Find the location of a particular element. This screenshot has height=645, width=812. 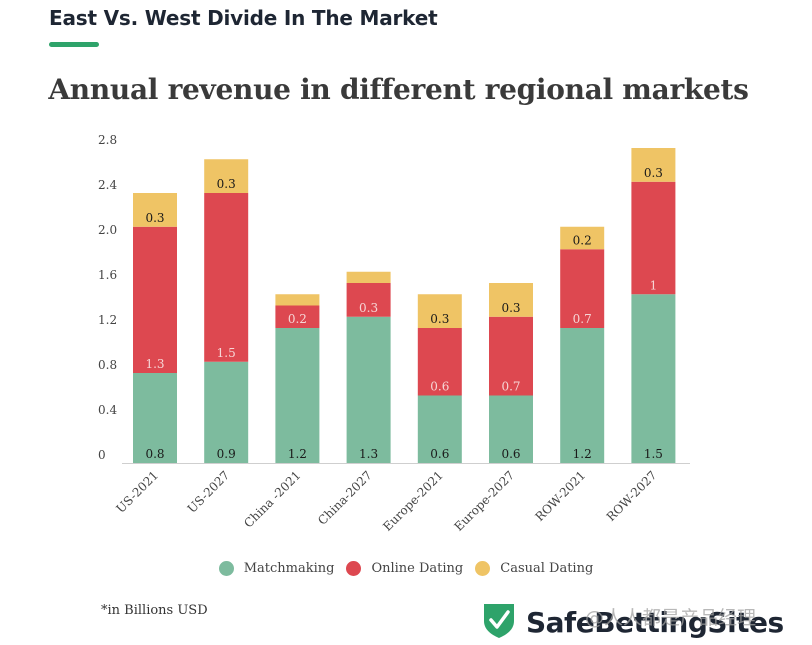

legend-item-casual-dating: Casual Dating is located at coordinates (534, 568).